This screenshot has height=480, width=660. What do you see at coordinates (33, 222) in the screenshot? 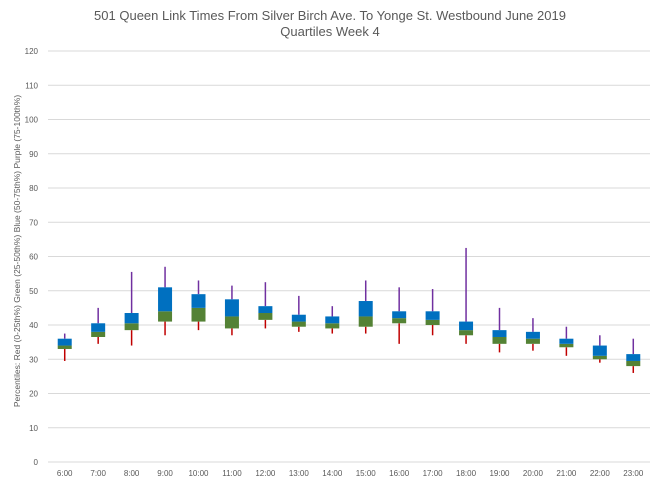
I see `y-tick-label: 70` at bounding box center [33, 222].